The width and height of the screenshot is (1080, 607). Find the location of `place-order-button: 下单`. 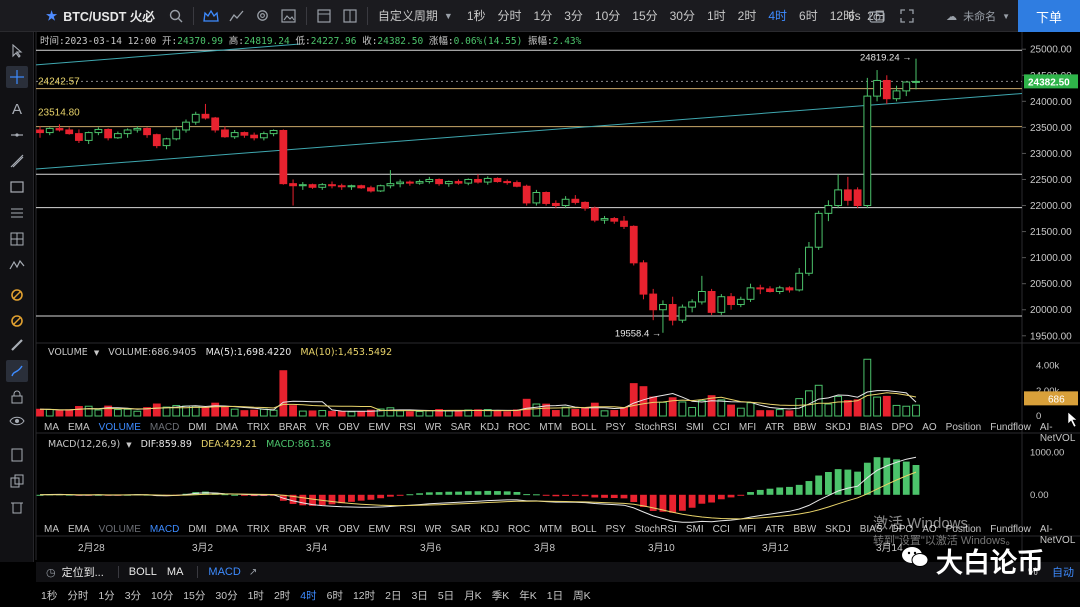

place-order-button: 下单 is located at coordinates (1049, 16).